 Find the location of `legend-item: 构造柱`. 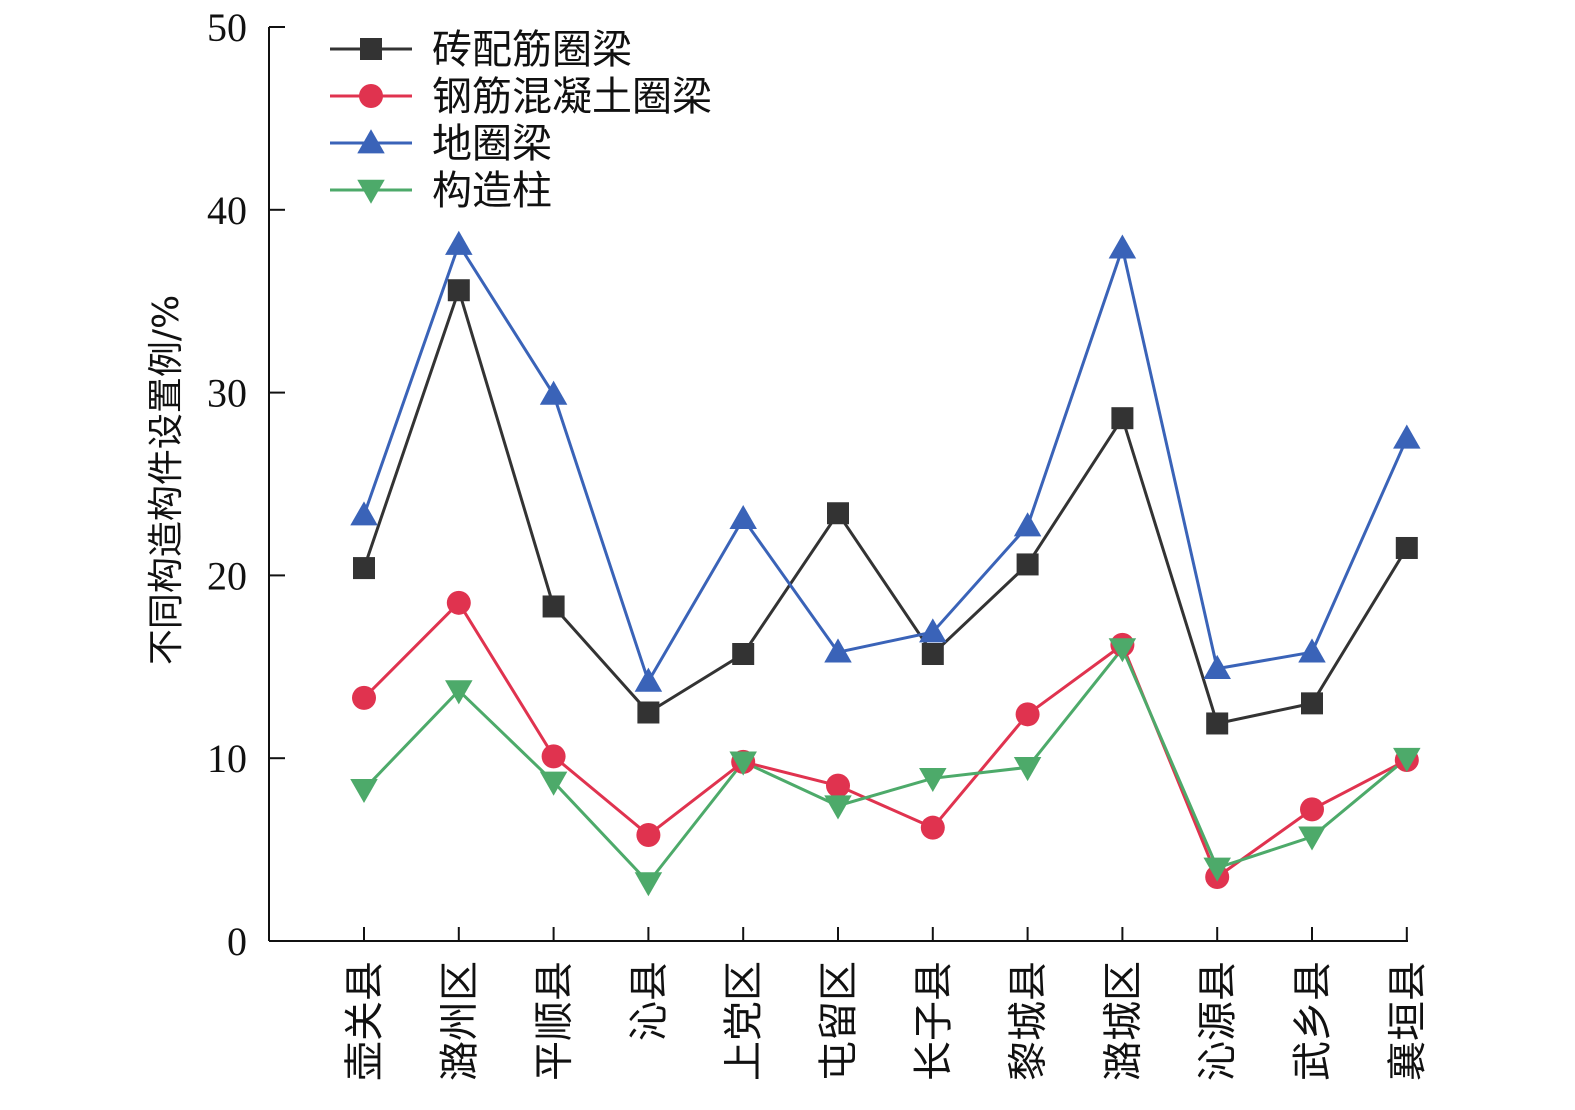

legend-item: 构造柱 is located at coordinates (441, 191).